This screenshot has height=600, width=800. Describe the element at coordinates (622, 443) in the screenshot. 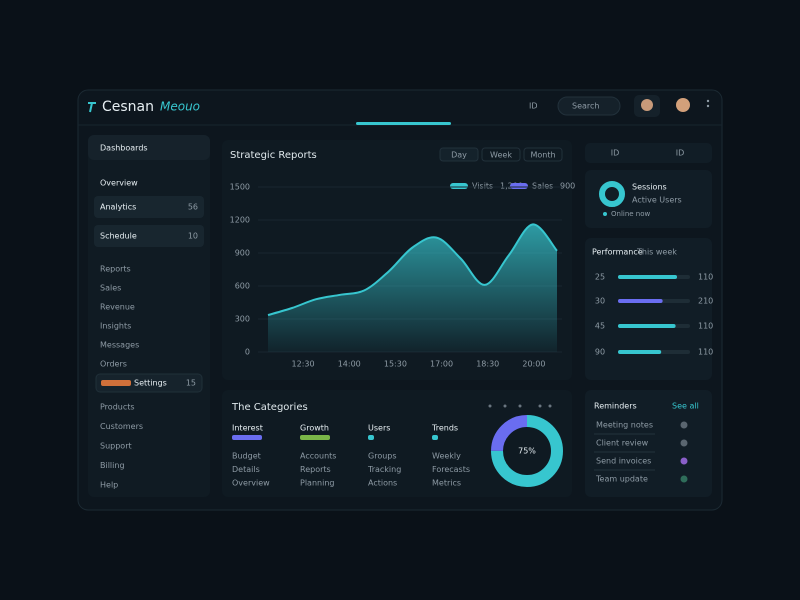

I see `list-item: Client review` at that location.